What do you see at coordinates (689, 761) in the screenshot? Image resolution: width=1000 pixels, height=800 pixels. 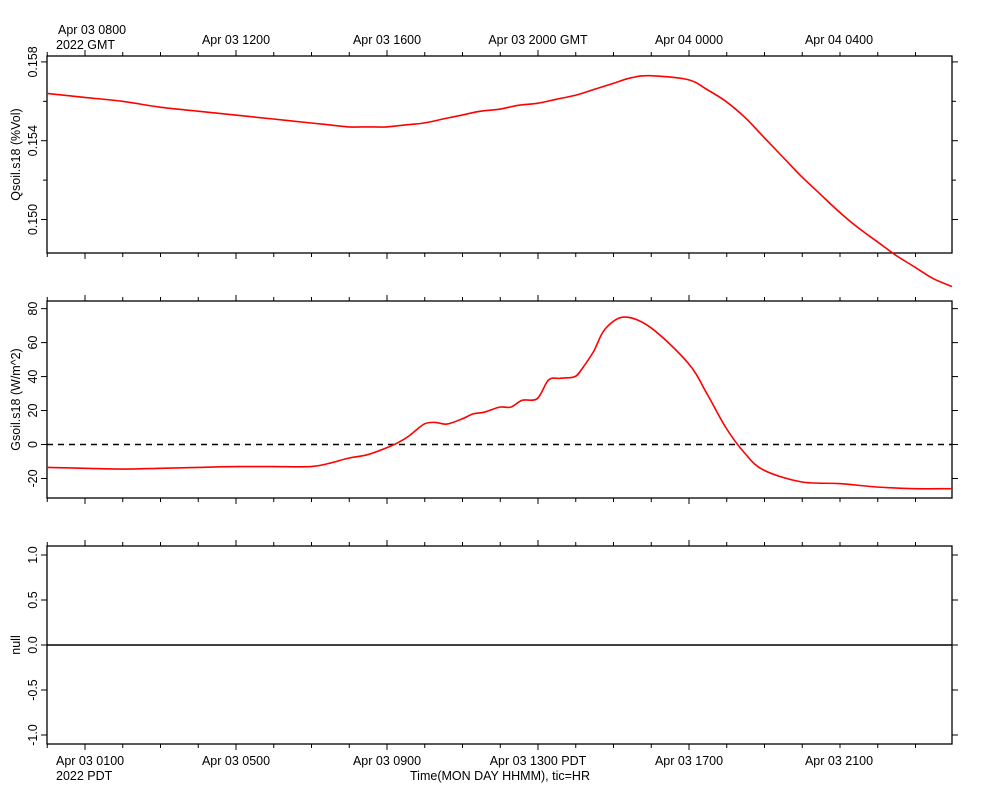 I see `bottom-axis-label: Apr 03 1700` at bounding box center [689, 761].